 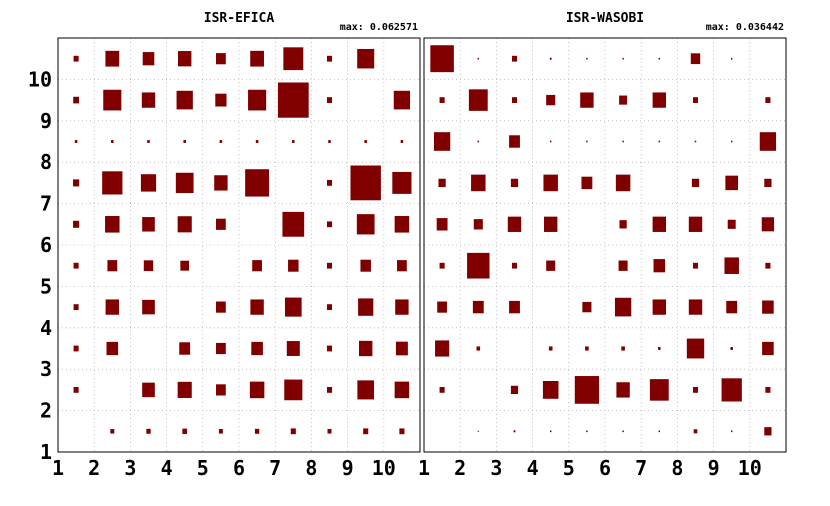 What do you see at coordinates (533, 468) in the screenshot?
I see `x-tick-label: 4` at bounding box center [533, 468].